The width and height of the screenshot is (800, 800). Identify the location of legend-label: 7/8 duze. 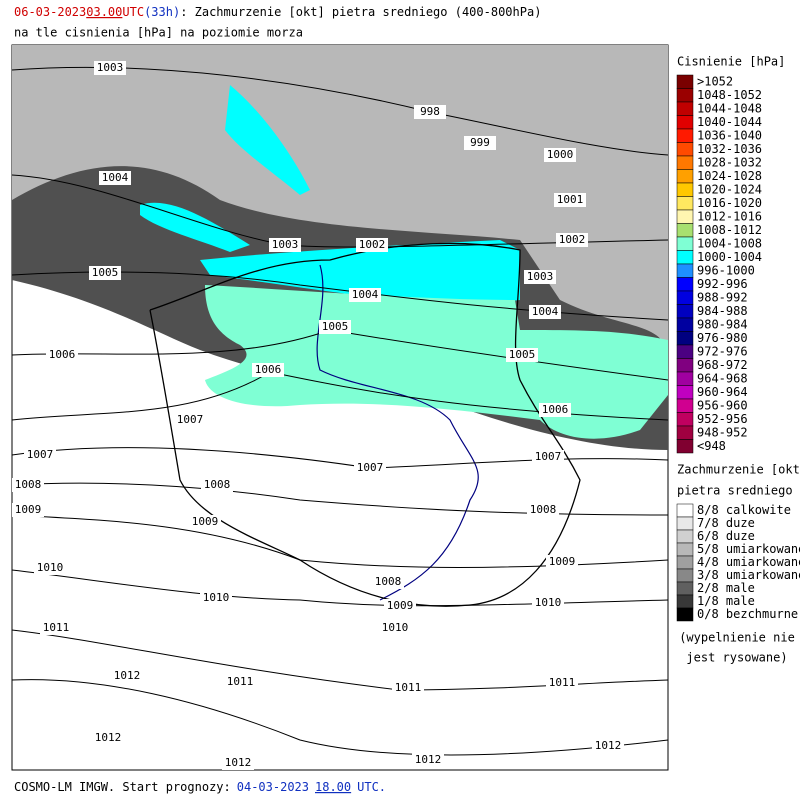
(726, 523).